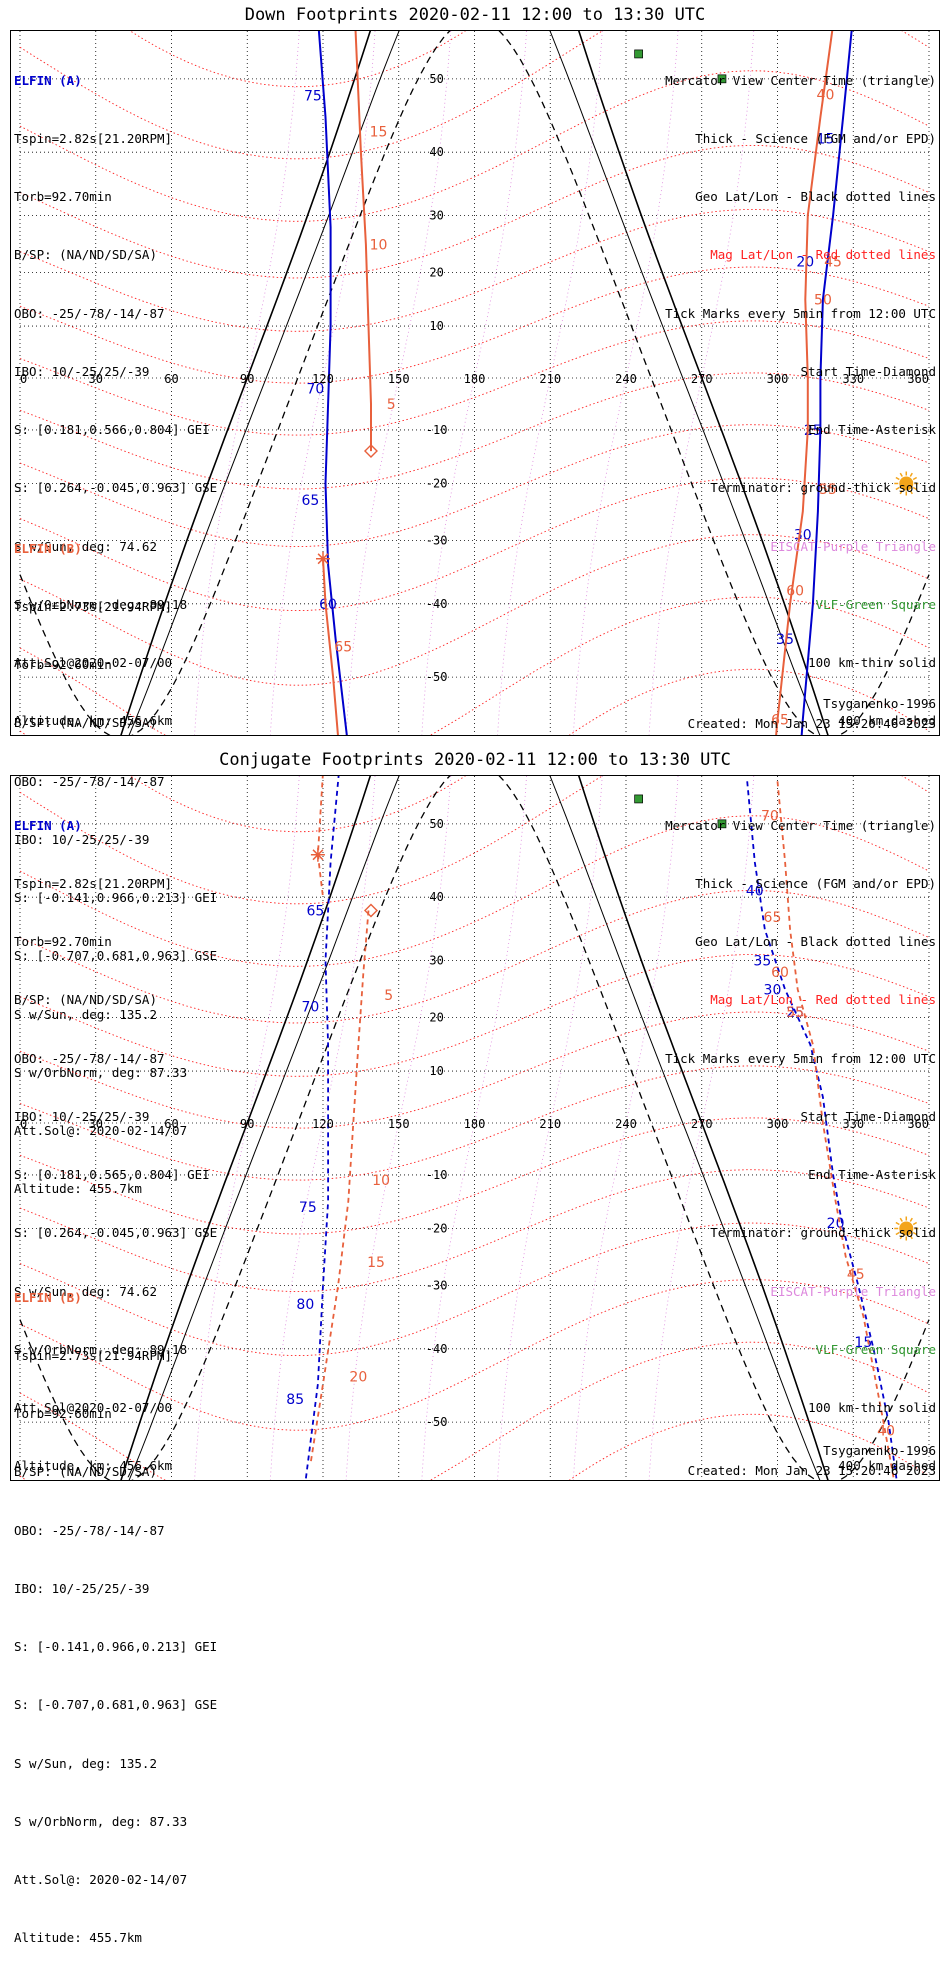 Image resolution: width=950 pixels, height=1986 pixels. What do you see at coordinates (868, 1116) in the screenshot?
I see `legend-item: Start Time-Diamond` at bounding box center [868, 1116].